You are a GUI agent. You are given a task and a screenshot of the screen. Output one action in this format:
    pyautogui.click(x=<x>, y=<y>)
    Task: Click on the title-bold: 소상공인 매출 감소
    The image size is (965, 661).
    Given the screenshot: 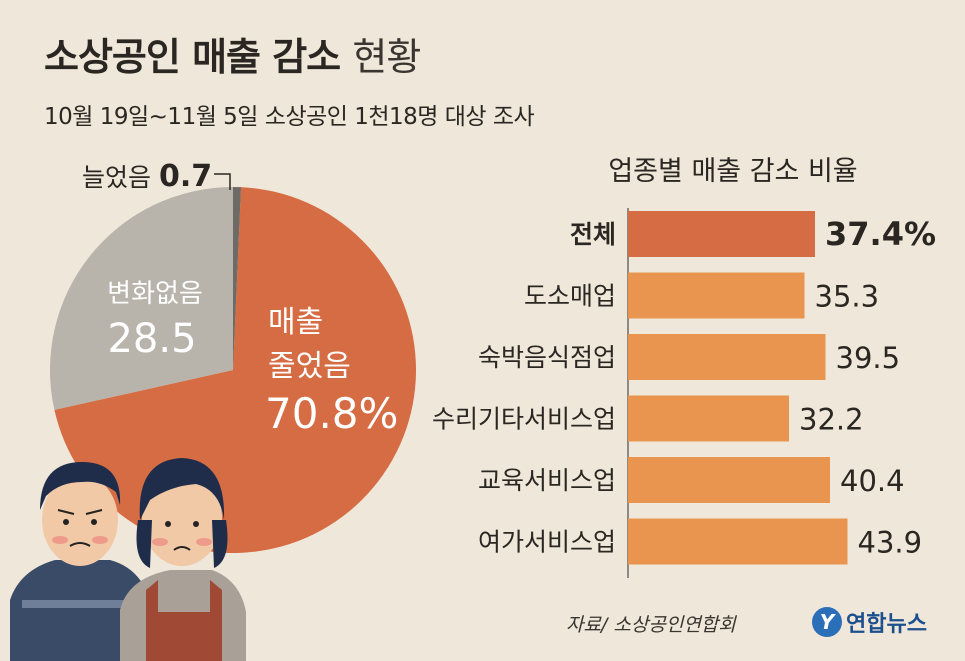 What is the action you would take?
    pyautogui.click(x=192, y=57)
    